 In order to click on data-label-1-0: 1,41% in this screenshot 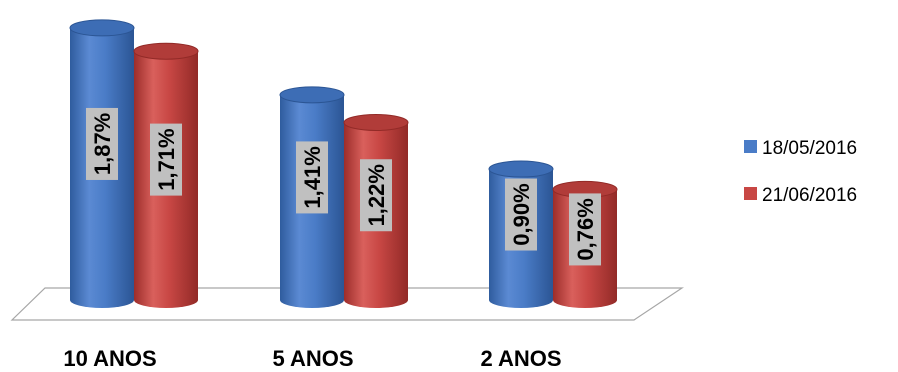, I will do `click(312, 177)`.